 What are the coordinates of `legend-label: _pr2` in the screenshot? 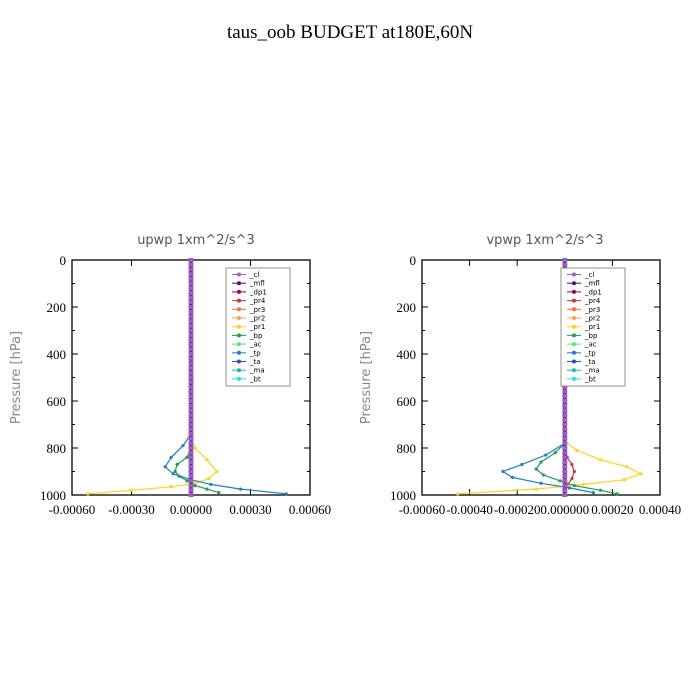 It's located at (257, 319).